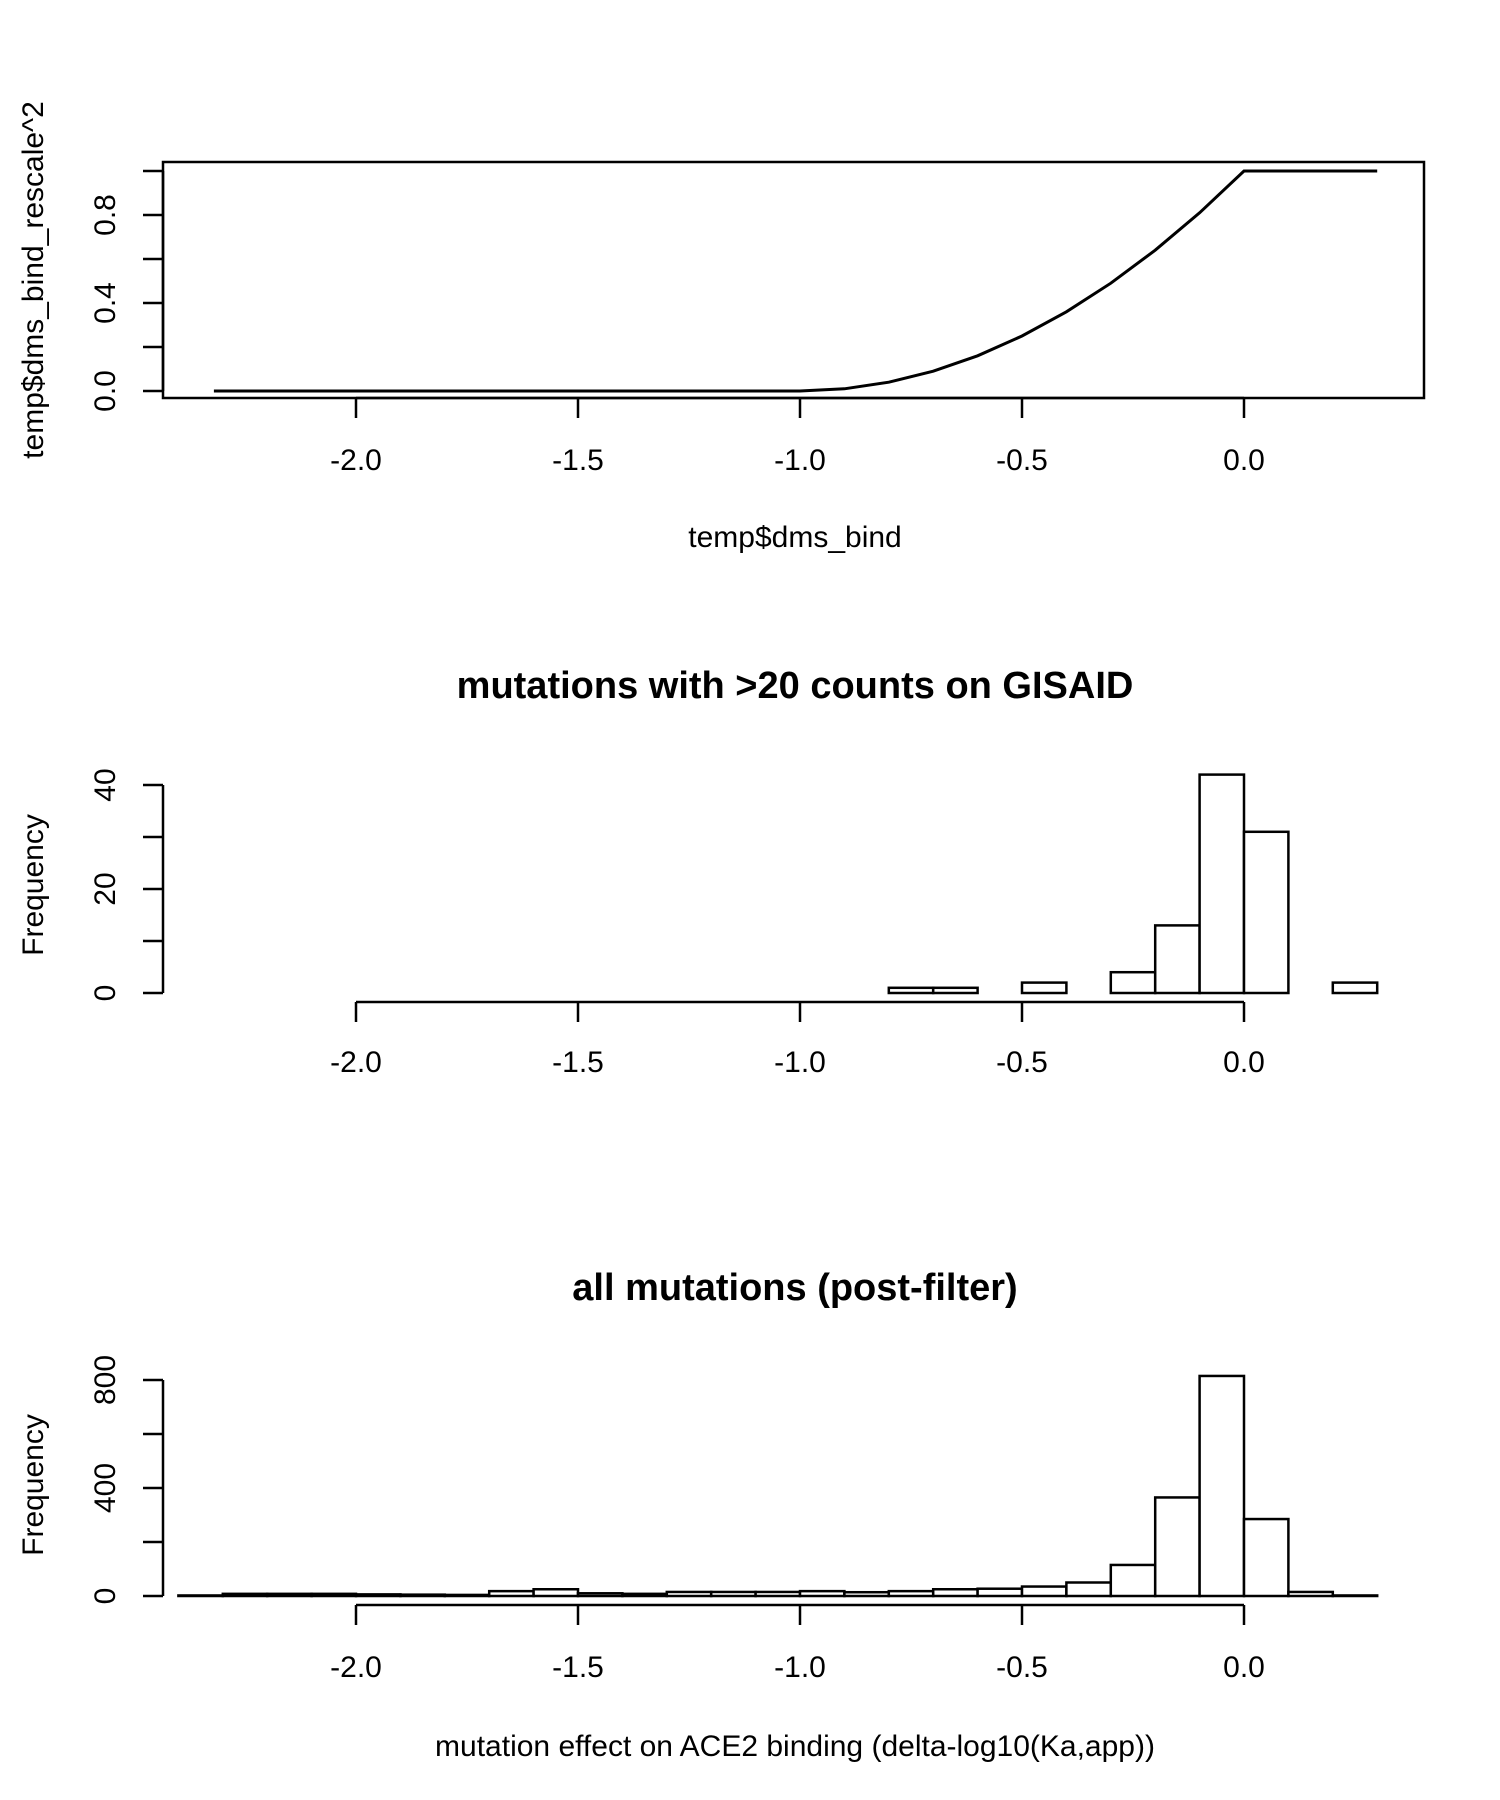 This screenshot has width=1500, height=1800. What do you see at coordinates (794, 1288) in the screenshot?
I see `chart-title: all mutations (post-filter)` at bounding box center [794, 1288].